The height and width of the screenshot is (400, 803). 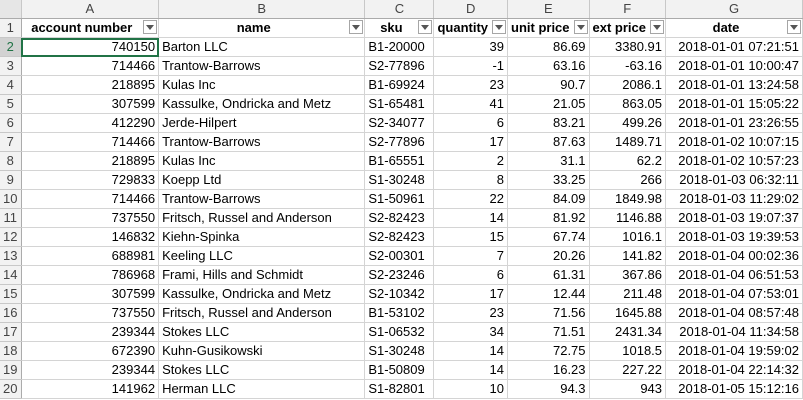 I want to click on cell-unit-price: 20.26, so click(x=548, y=256).